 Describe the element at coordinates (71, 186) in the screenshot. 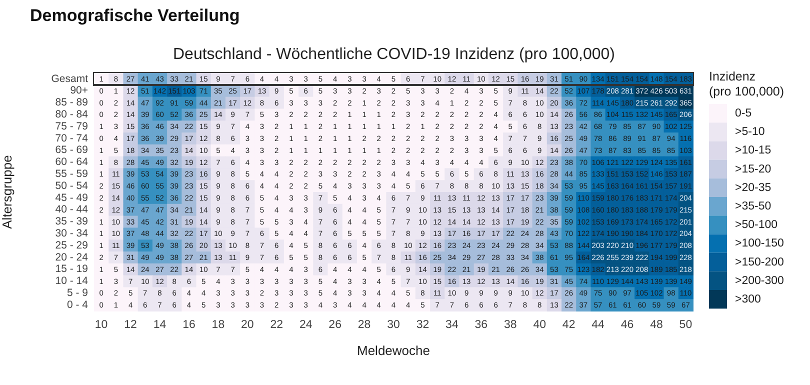

I see `y-tick-label: 50 - 54` at that location.